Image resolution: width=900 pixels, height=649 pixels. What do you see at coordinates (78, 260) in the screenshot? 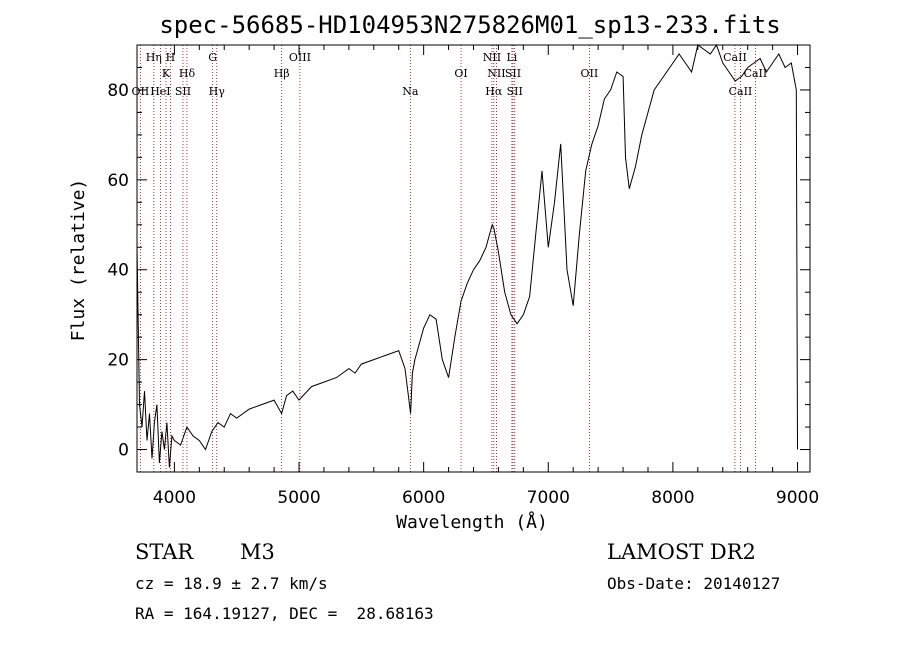
I see `y-axis-label: Flux (relative)` at bounding box center [78, 260].